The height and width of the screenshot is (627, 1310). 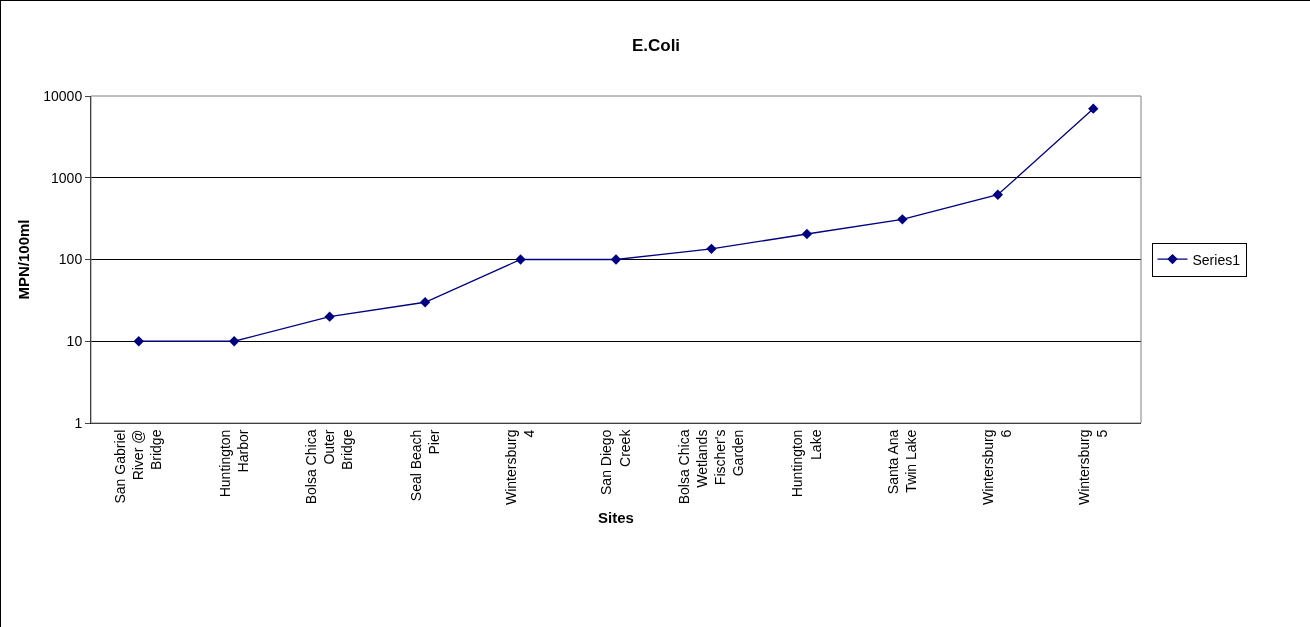 I want to click on x-axis-title: Sites, so click(x=616, y=518).